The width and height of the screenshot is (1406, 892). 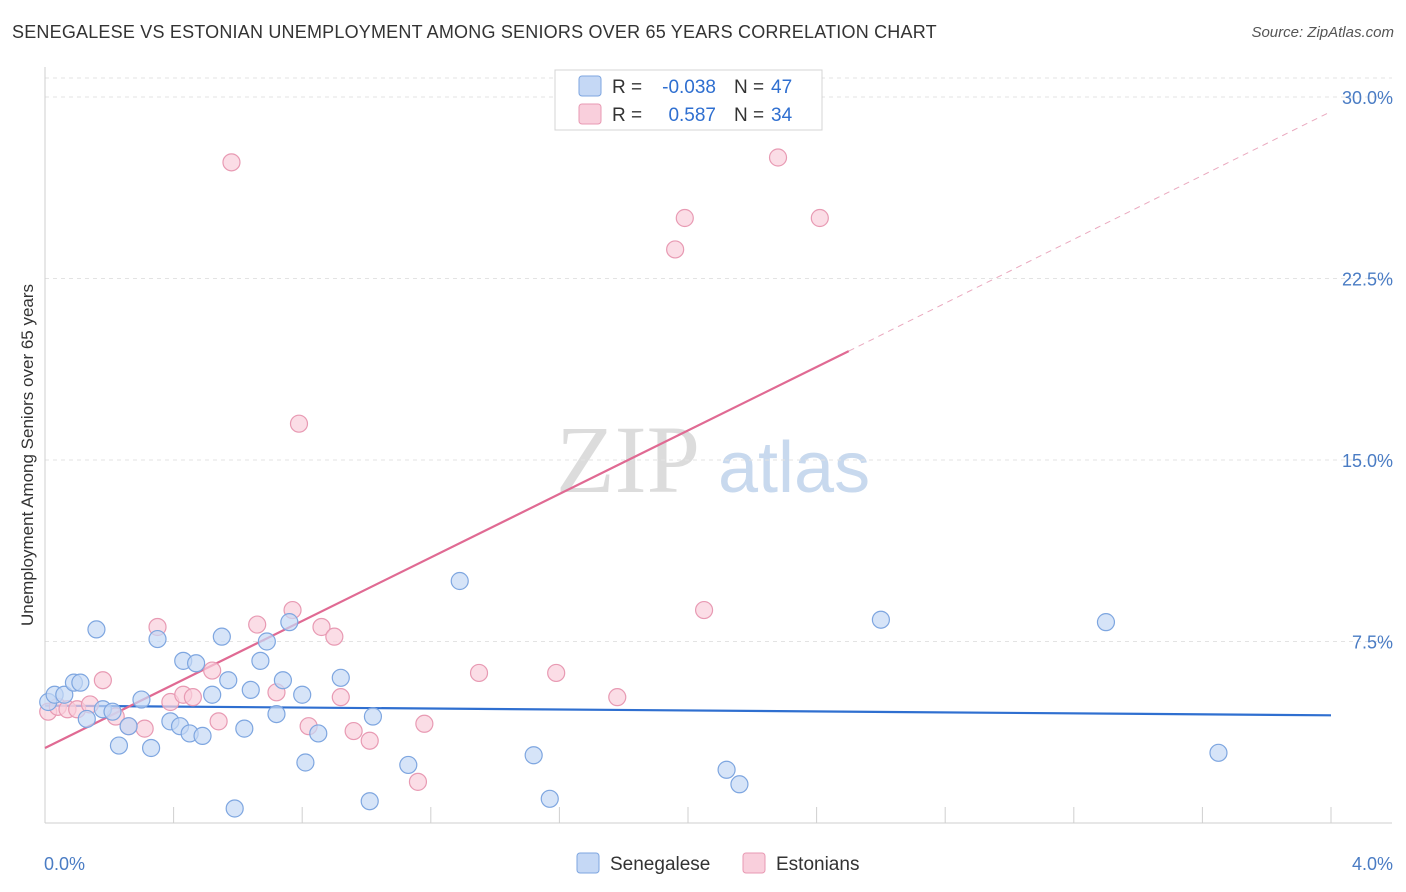 What do you see at coordinates (1367, 280) in the screenshot?
I see `y-tick-label: 22.5%` at bounding box center [1367, 280].